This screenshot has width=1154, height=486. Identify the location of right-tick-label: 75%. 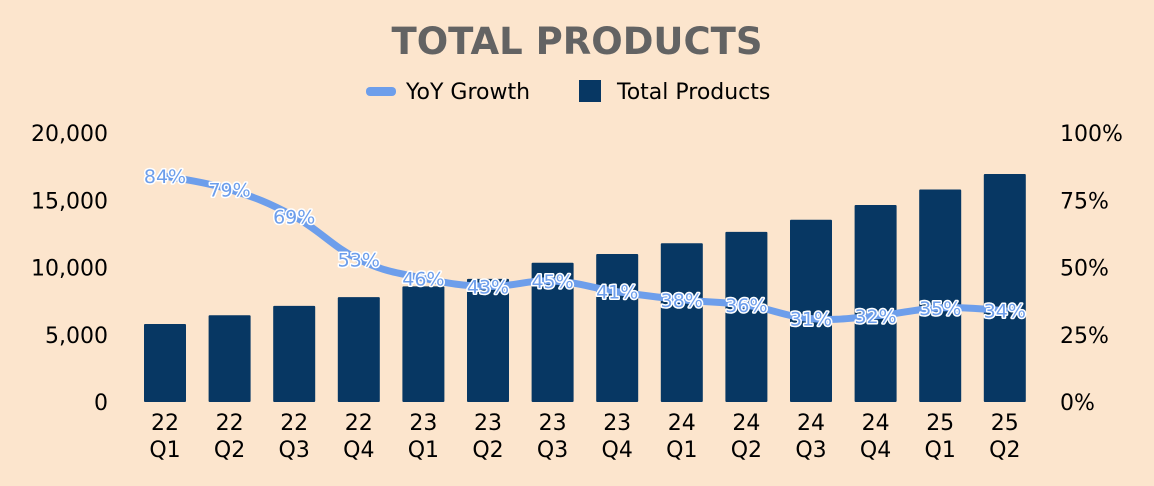
(1084, 201).